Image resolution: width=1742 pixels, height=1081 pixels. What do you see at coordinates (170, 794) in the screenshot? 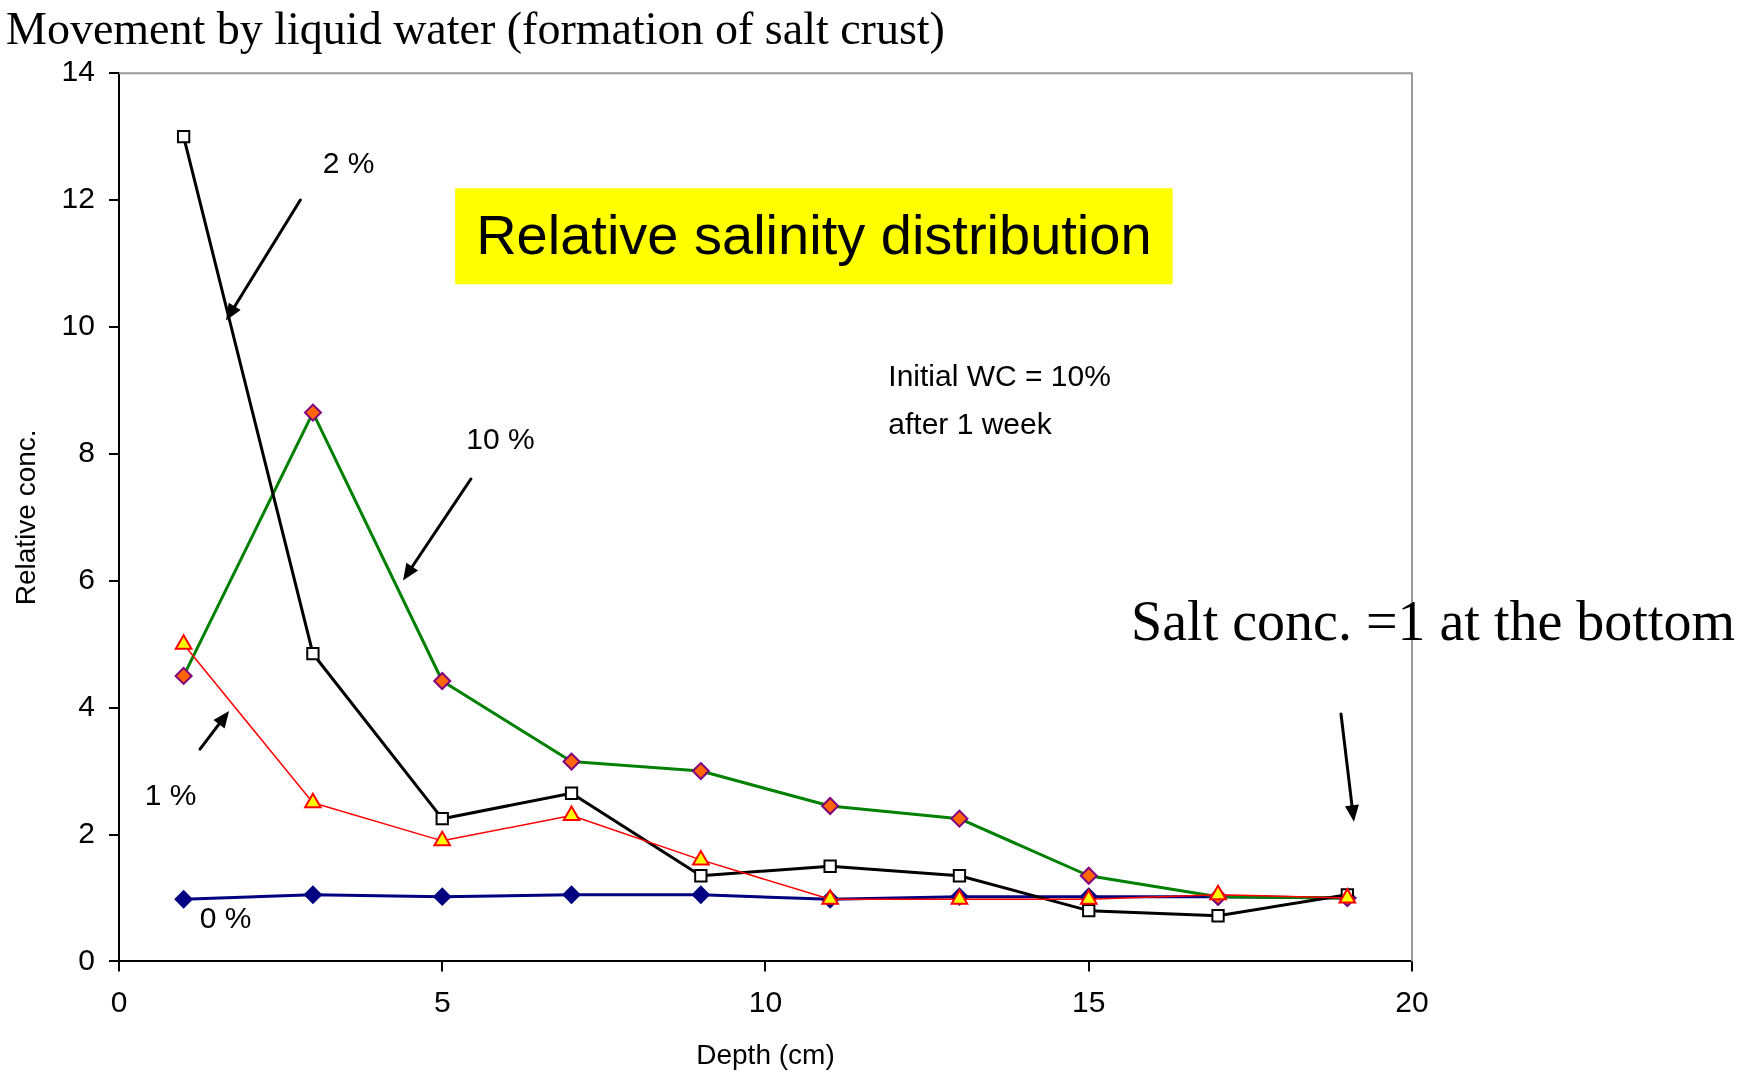
I see `annotation: 1 %` at bounding box center [170, 794].